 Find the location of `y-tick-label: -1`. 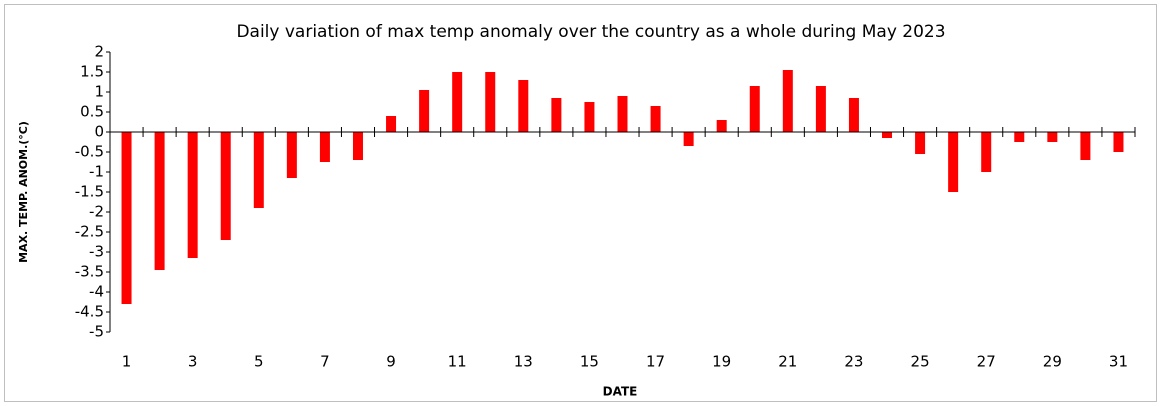

y-tick-label: -1 is located at coordinates (96, 172).